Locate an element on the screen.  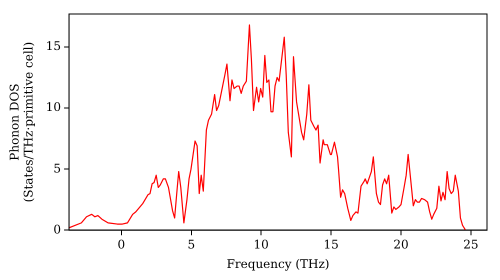
x-tick-label: 20 is located at coordinates (401, 245).